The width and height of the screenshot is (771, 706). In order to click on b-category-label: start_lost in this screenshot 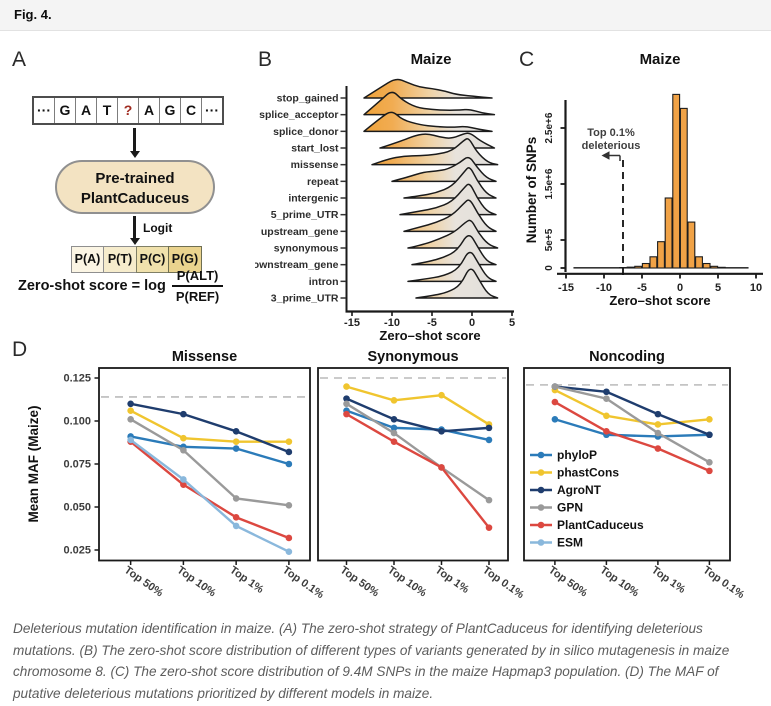, I will do `click(315, 149)`.